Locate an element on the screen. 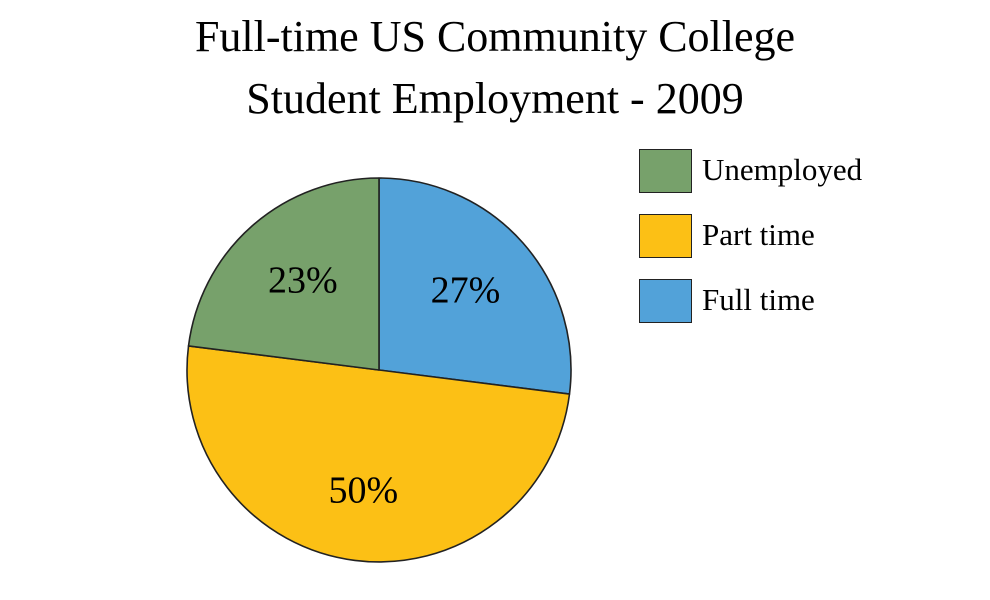 The image size is (990, 600). legend-label-part-time: Part time is located at coordinates (758, 234).